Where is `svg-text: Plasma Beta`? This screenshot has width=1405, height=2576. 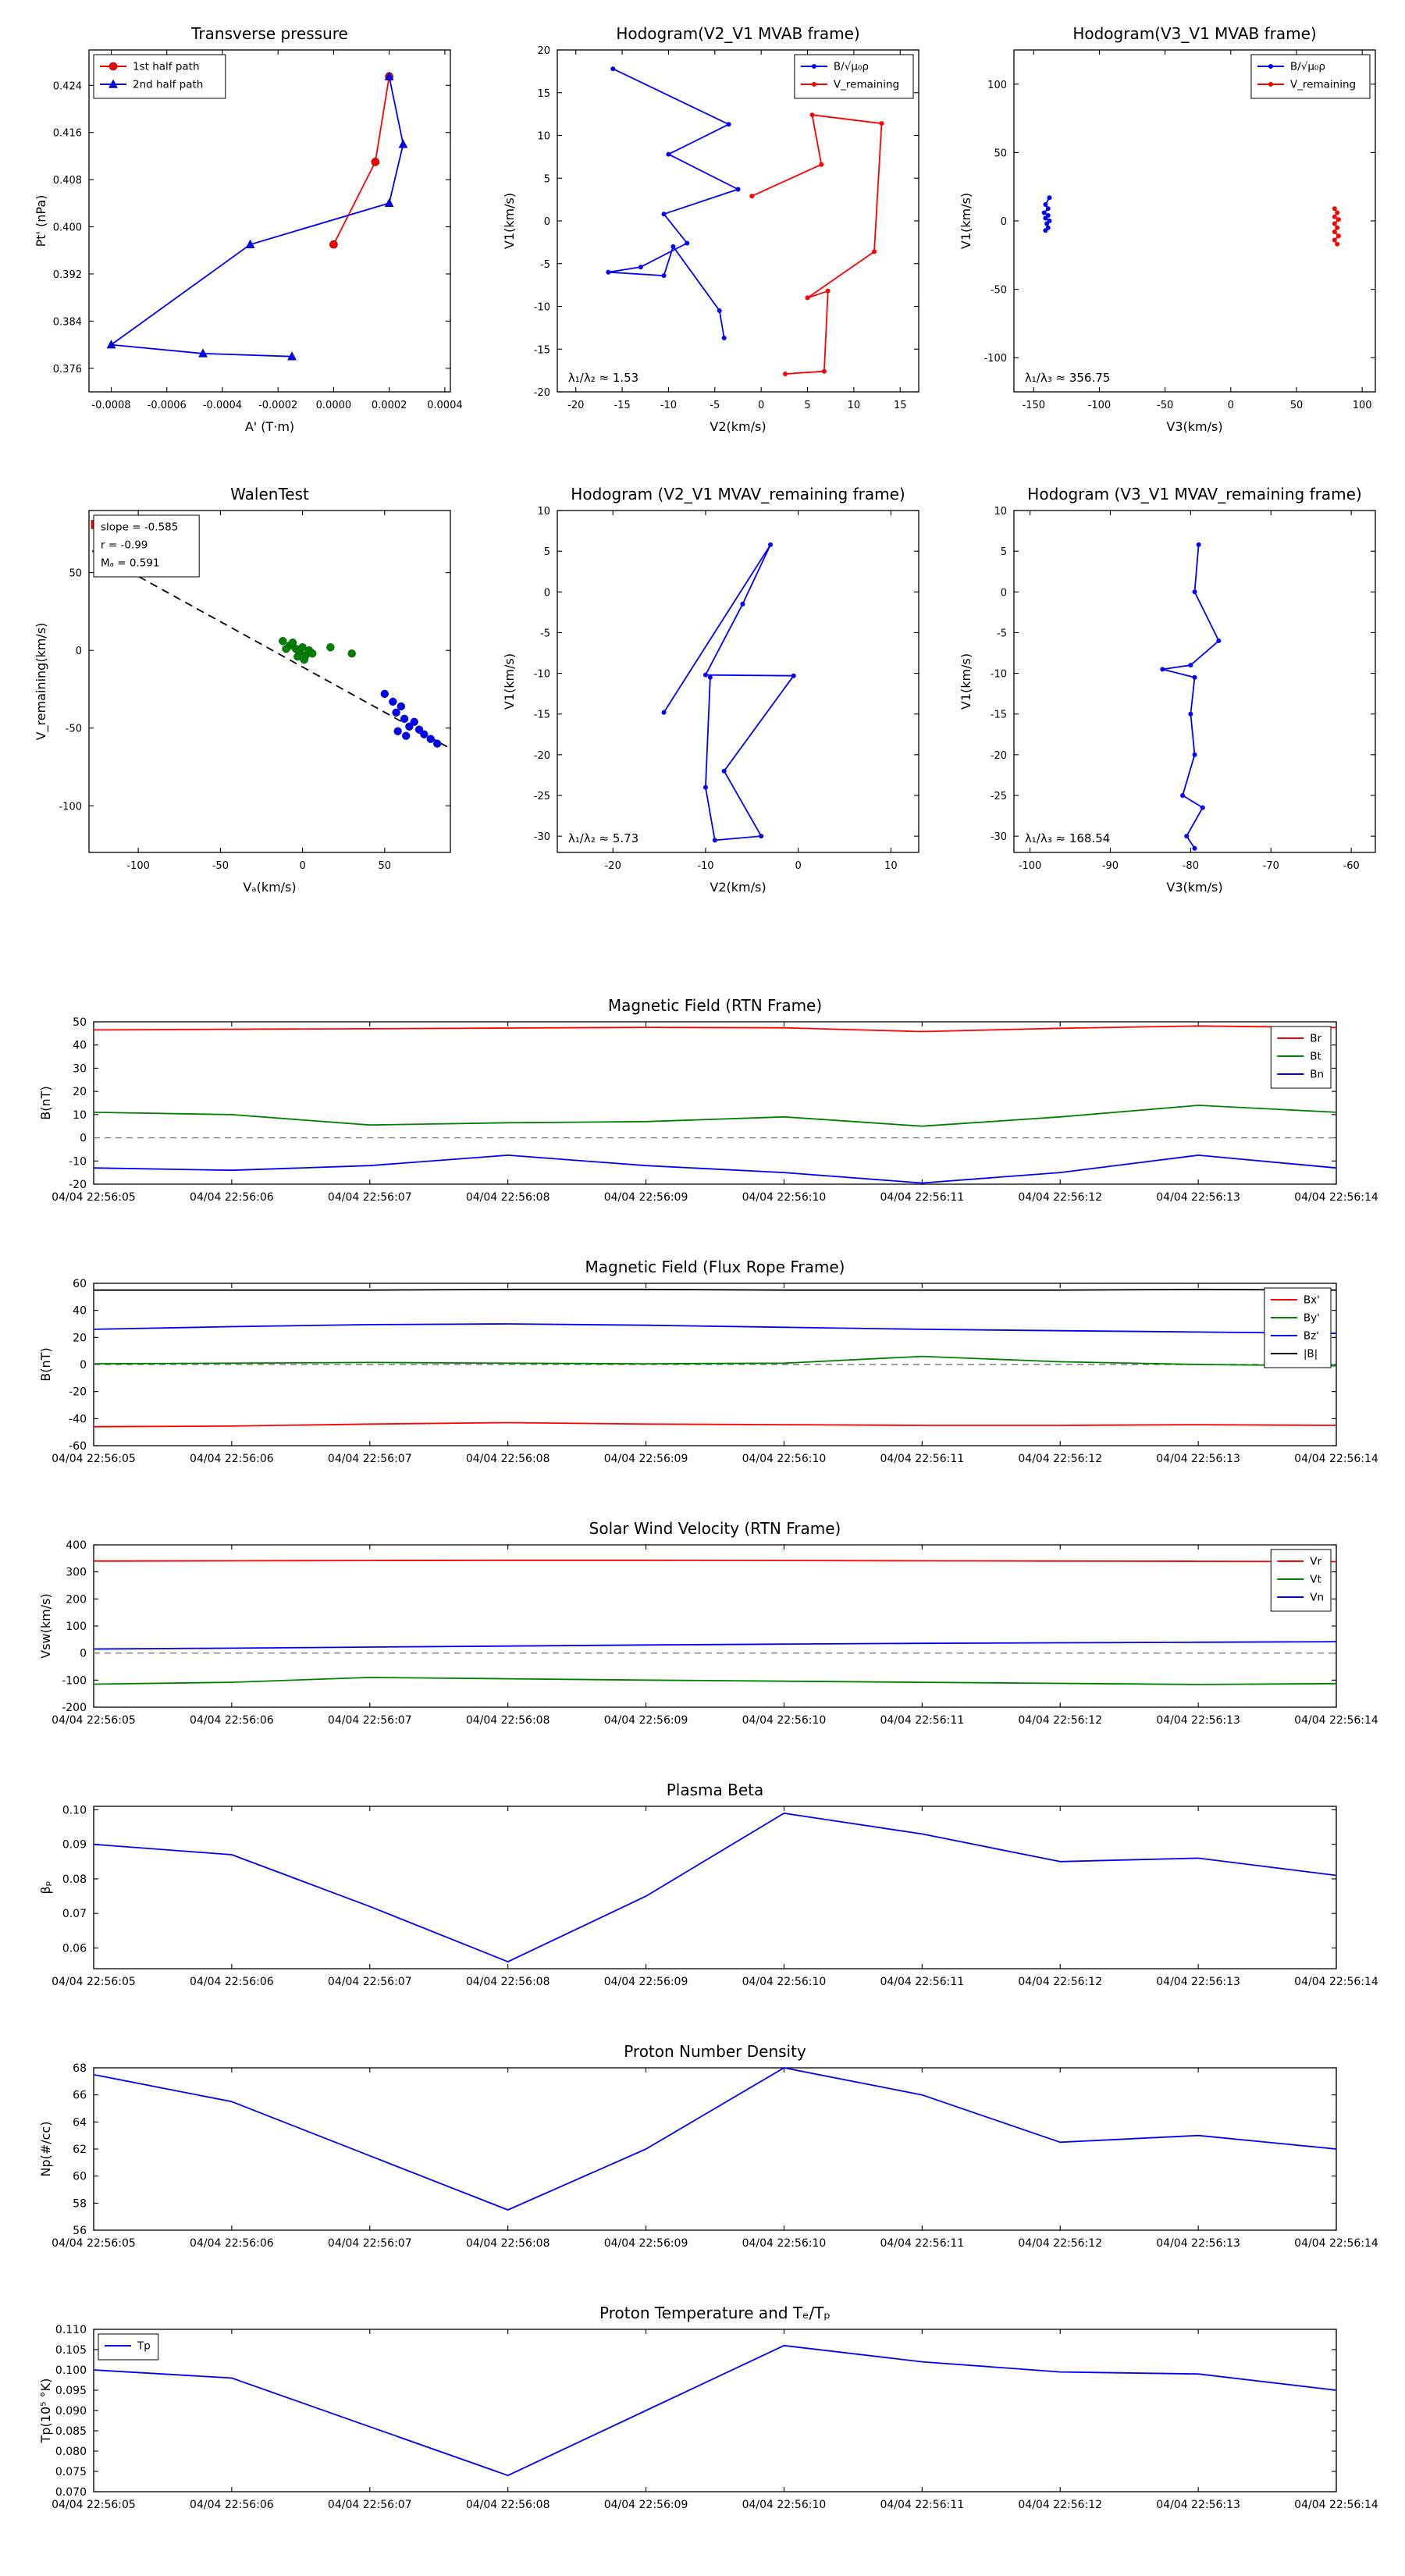
svg-text: Plasma Beta is located at coordinates (716, 1790).